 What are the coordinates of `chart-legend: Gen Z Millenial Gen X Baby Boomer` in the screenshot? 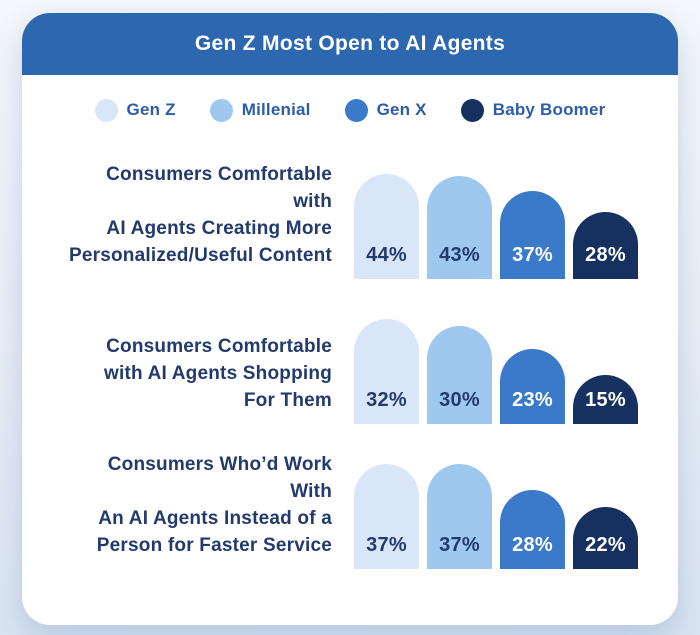 It's located at (350, 110).